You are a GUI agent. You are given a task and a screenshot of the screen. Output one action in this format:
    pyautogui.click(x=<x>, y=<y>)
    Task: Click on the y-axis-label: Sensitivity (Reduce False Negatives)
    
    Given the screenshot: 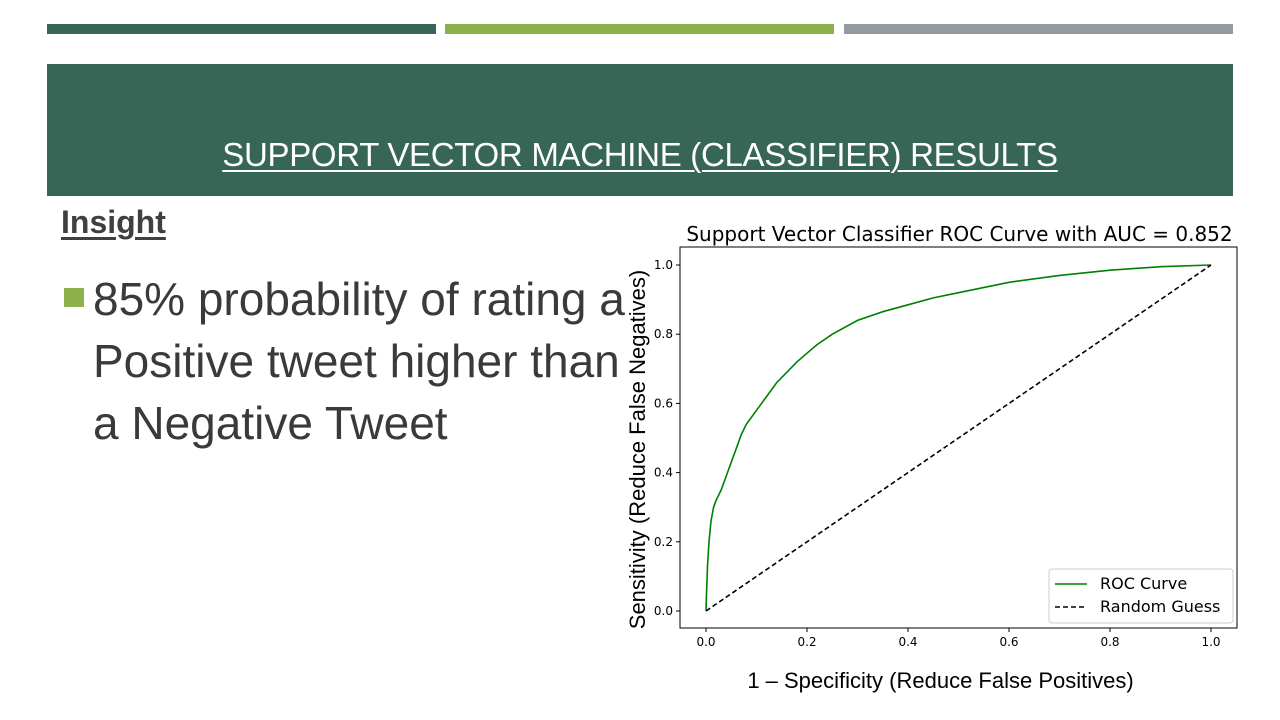 What is the action you would take?
    pyautogui.click(x=637, y=449)
    